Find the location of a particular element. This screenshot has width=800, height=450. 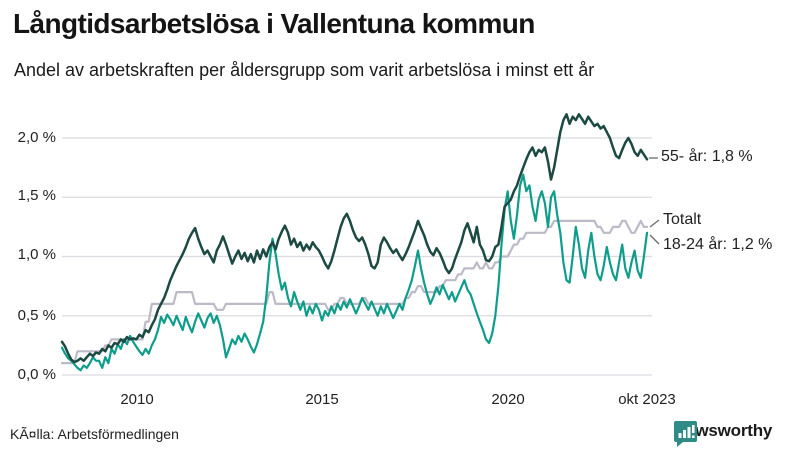

newsworthy-logo-icon is located at coordinates (685, 434).